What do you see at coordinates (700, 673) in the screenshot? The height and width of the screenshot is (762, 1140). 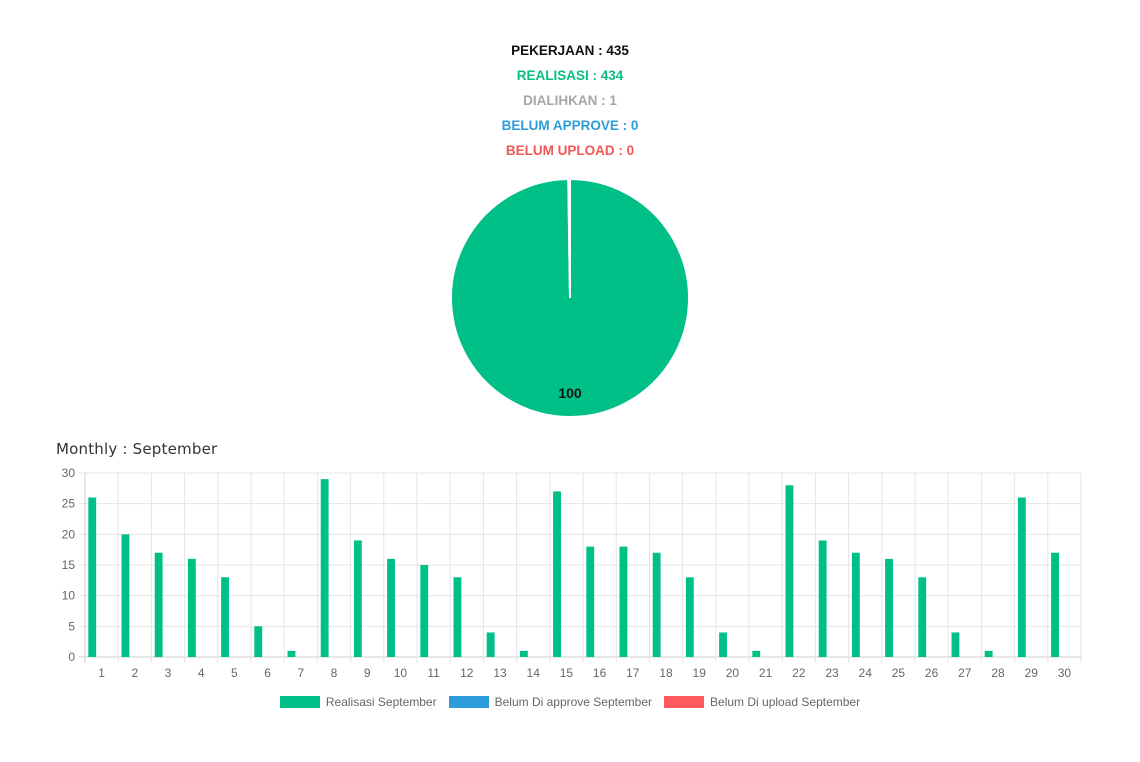 I see `x-tick-label: 19` at bounding box center [700, 673].